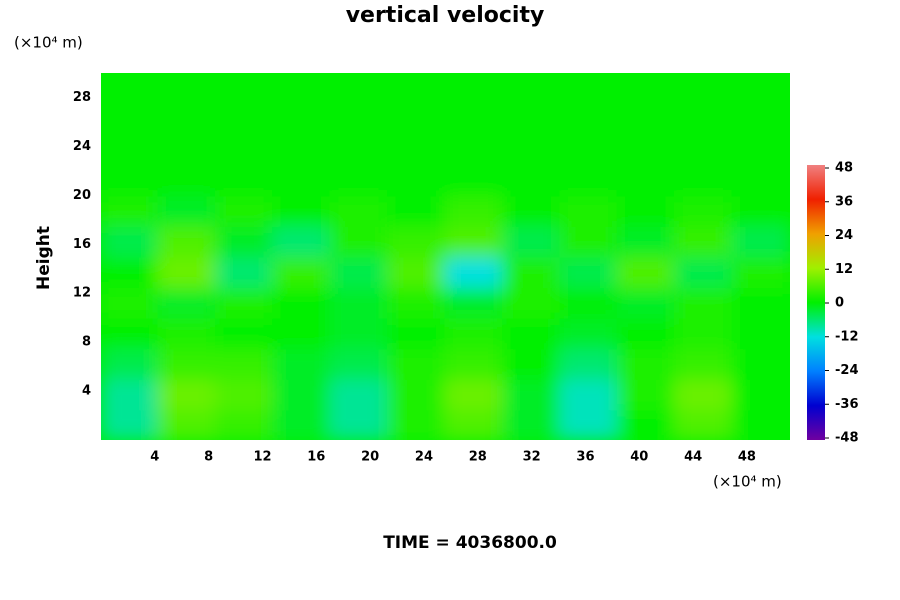 This screenshot has width=900, height=600. Describe the element at coordinates (424, 457) in the screenshot. I see `x-tick-label: 24` at that location.